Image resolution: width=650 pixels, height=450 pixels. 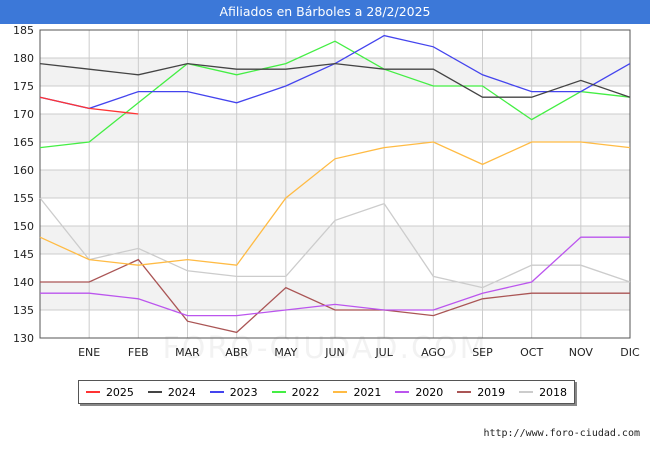 I want to click on legend-item-2025: 2025, so click(x=109, y=392).